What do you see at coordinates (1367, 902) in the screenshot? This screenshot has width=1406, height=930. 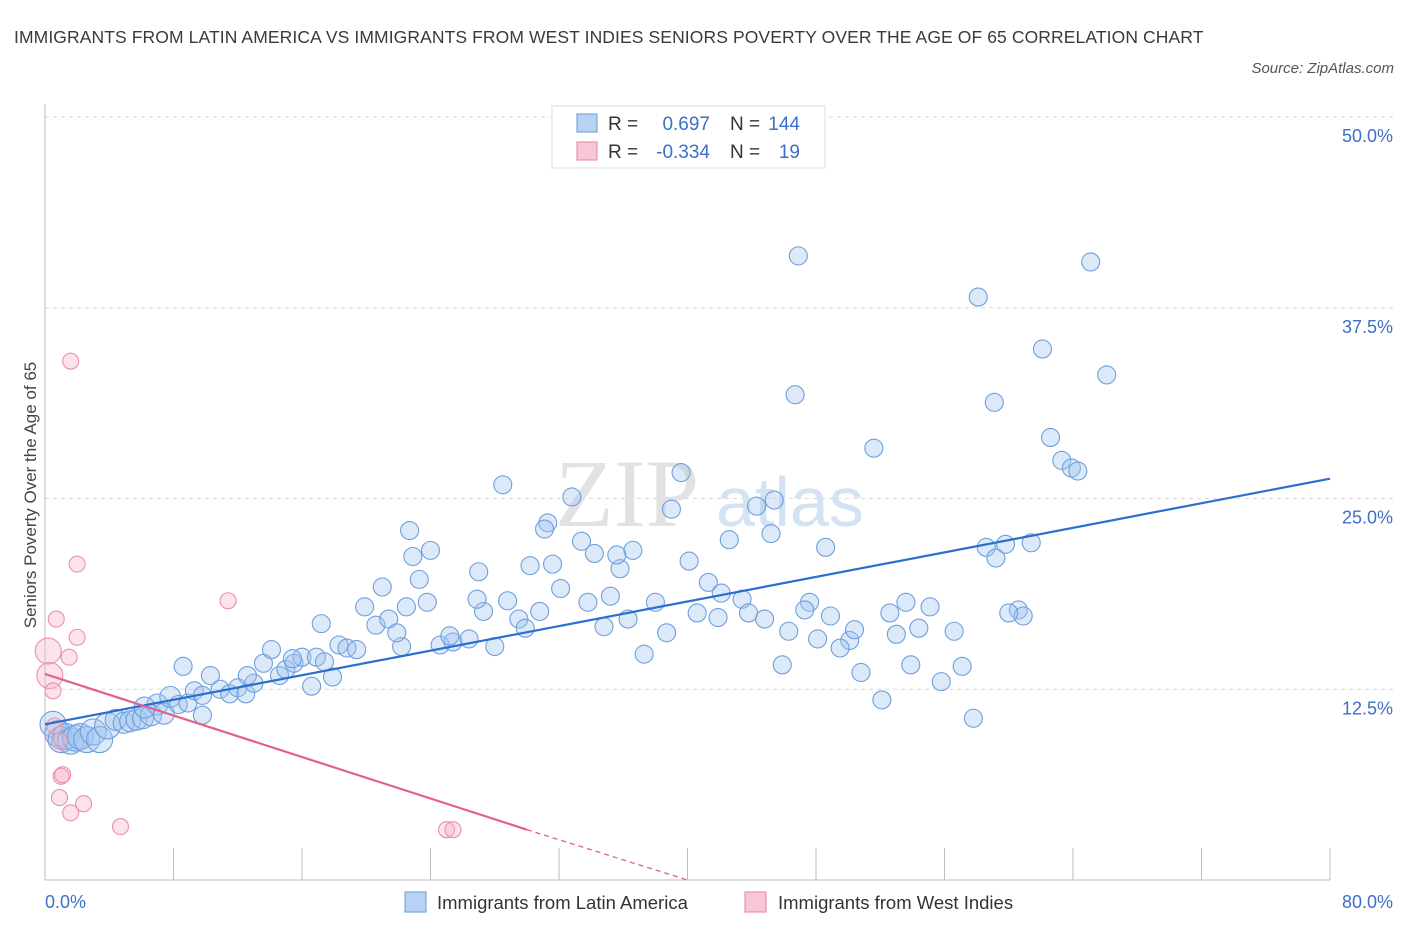 I see `x-tick-label-1: 80.0%` at bounding box center [1367, 902].